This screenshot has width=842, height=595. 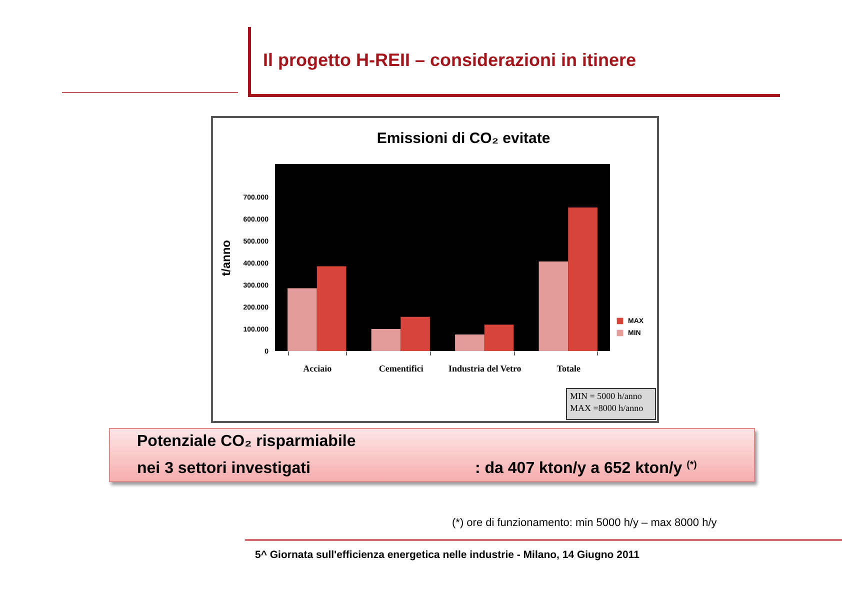 What do you see at coordinates (246, 442) in the screenshot?
I see `text: Potenziale CO₂ risparmiabile` at bounding box center [246, 442].